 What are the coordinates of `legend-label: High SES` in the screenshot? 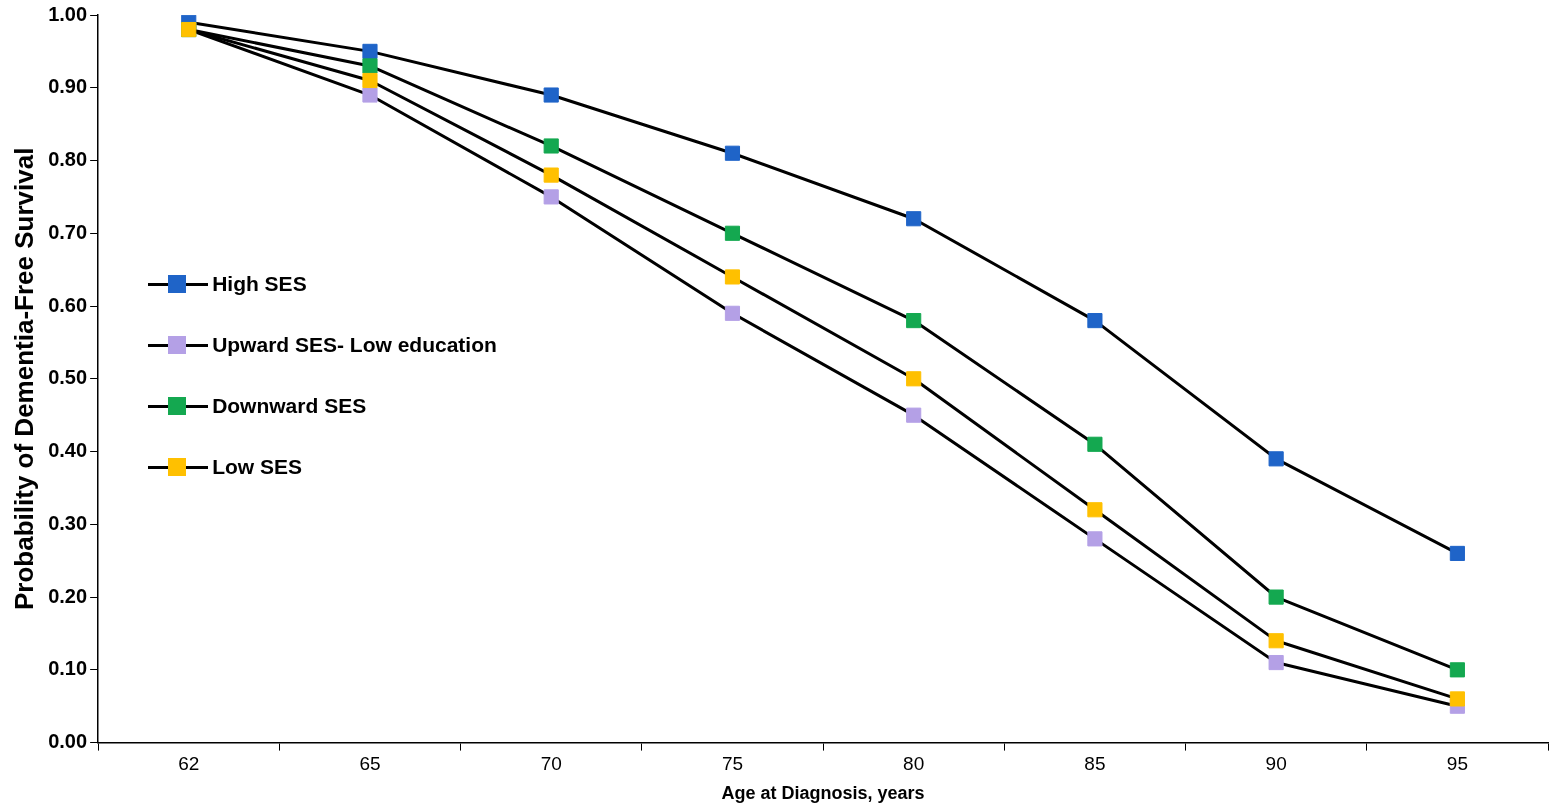 It's located at (259, 283).